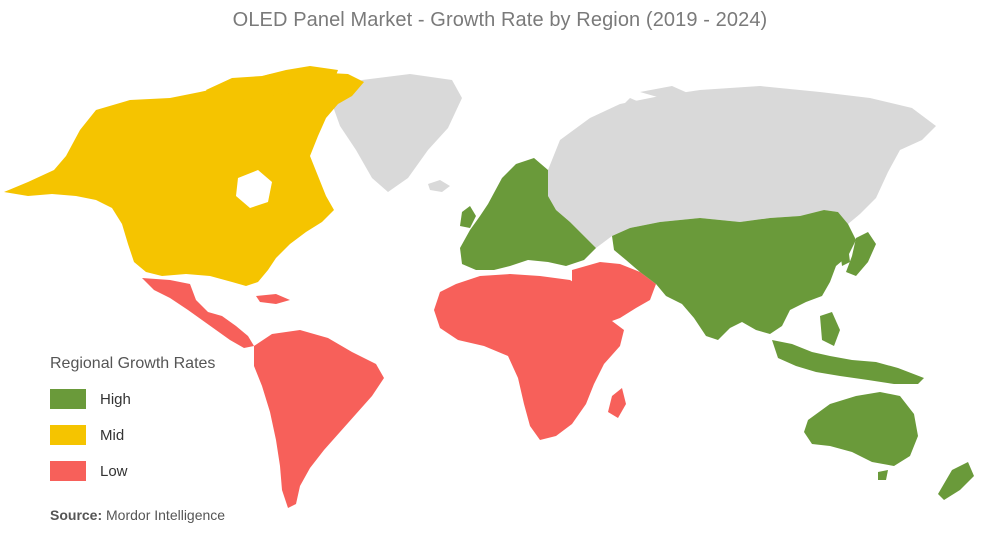 This screenshot has height=534, width=1000. What do you see at coordinates (272, 84) in the screenshot?
I see `region-canada-islands` at bounding box center [272, 84].